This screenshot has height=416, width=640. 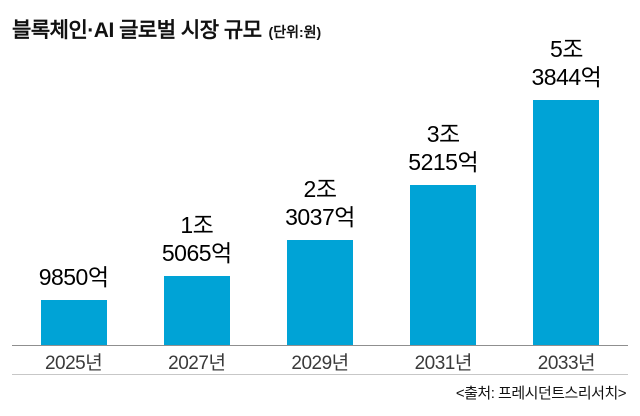 What do you see at coordinates (566, 222) in the screenshot?
I see `bar-2033` at bounding box center [566, 222].